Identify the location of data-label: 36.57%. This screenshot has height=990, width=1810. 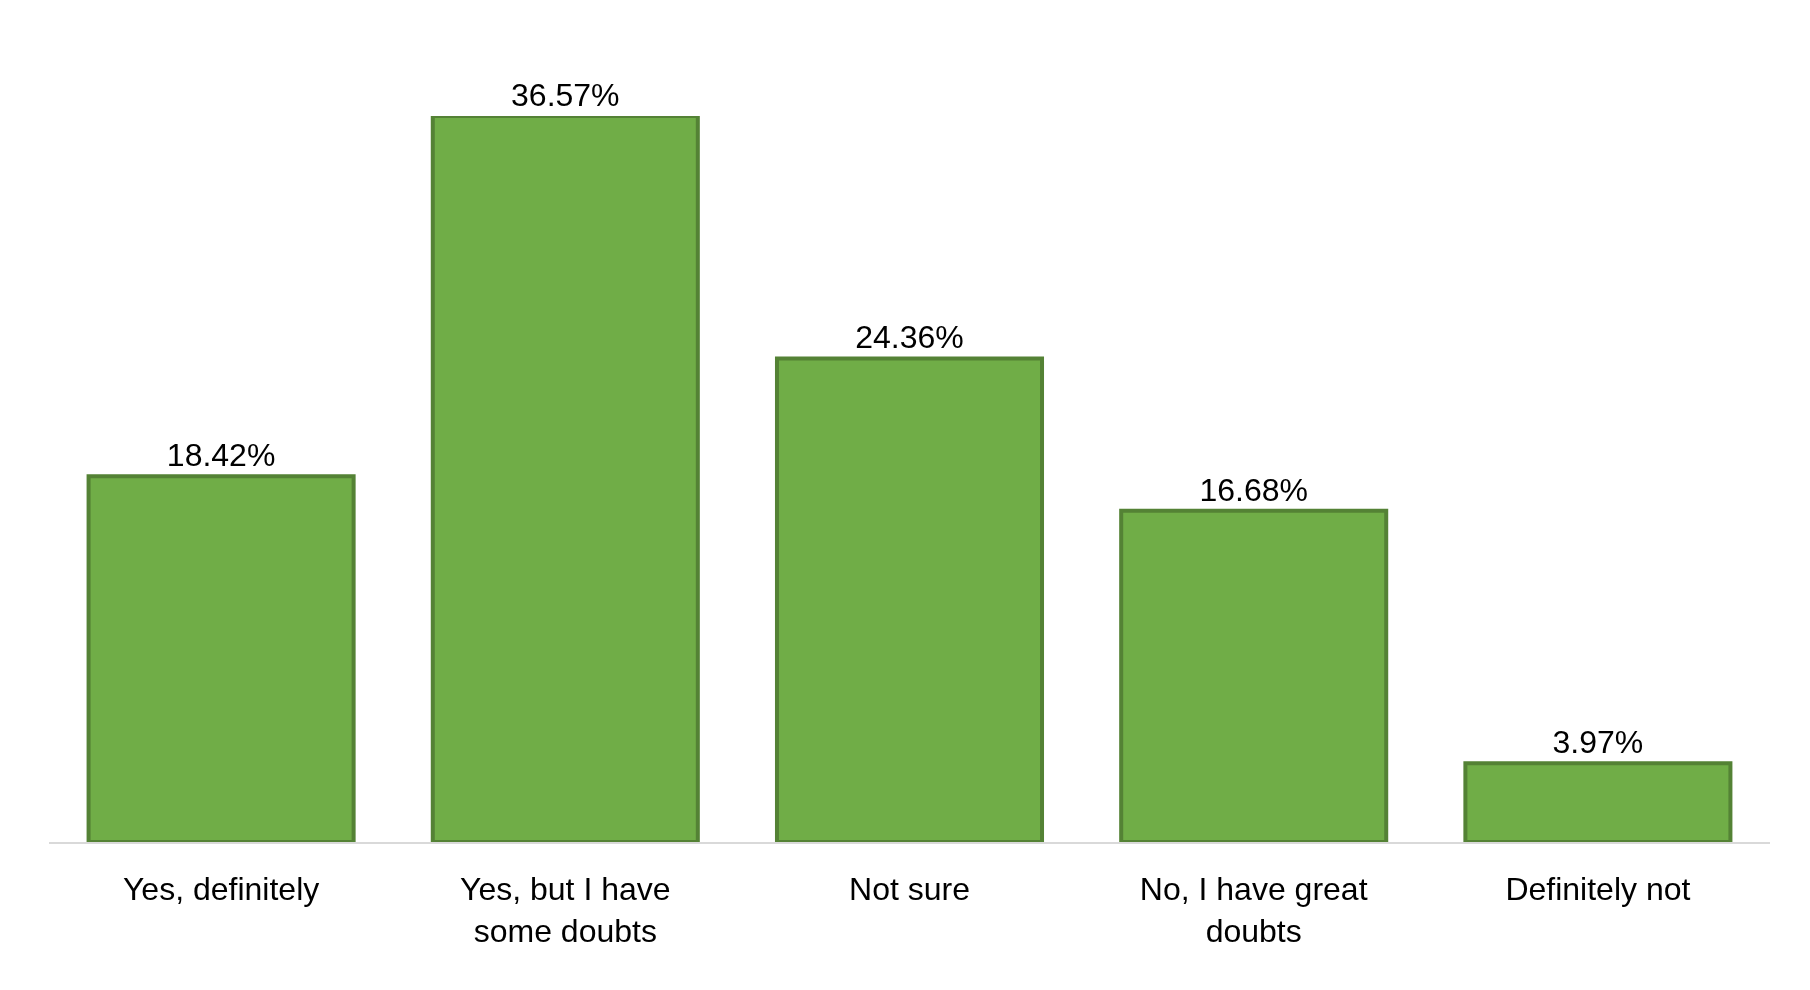
(565, 95).